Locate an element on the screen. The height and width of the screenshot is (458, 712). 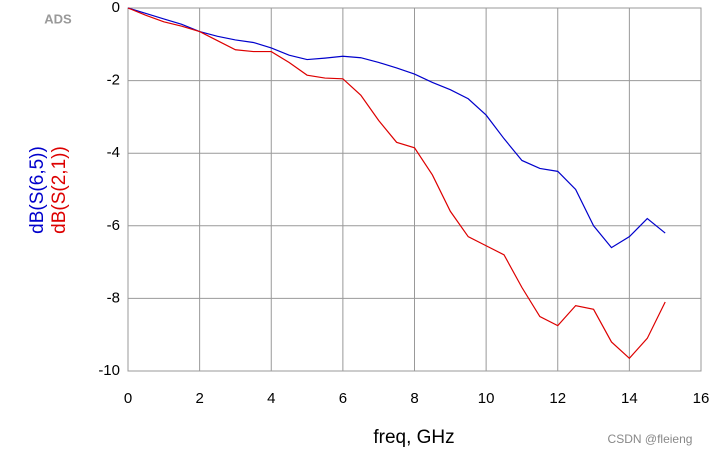
x-tick-label: 14 is located at coordinates (629, 398).